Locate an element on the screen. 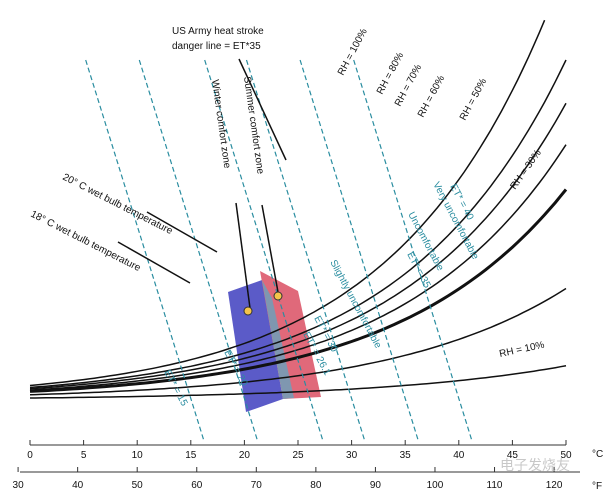 The width and height of the screenshot is (609, 495). heat-stroke-label-line1: US Army heat stroke is located at coordinates (218, 31).